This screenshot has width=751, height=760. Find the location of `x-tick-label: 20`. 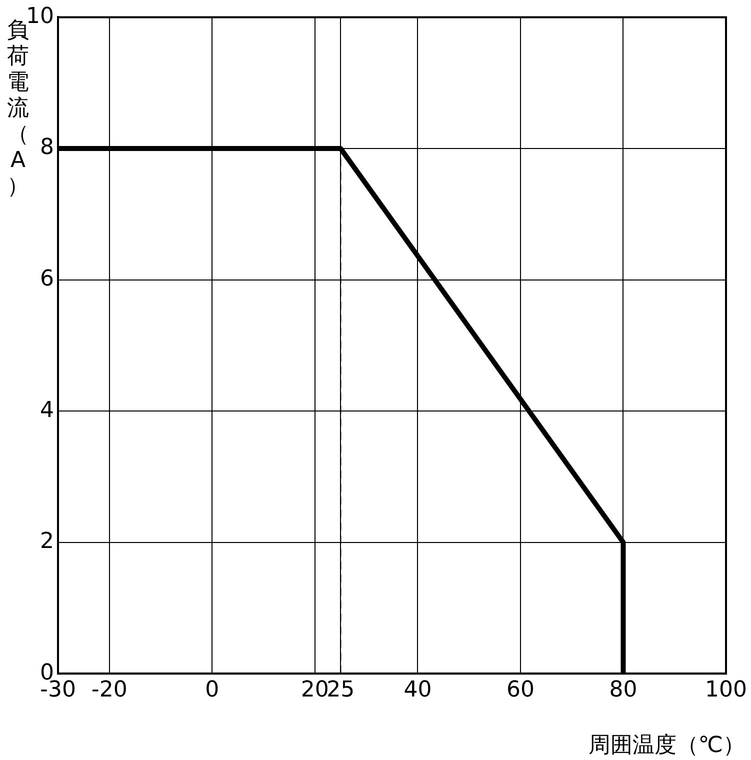

x-tick-label: 20 is located at coordinates (314, 690).